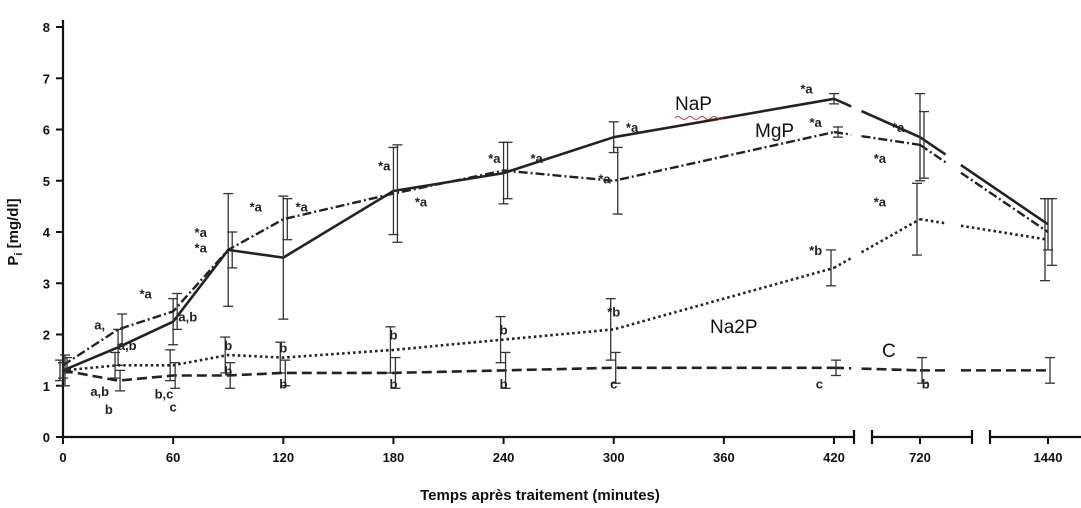 This screenshot has width=1081, height=508. I want to click on y-axis-label-sub: i, so click(19, 254).